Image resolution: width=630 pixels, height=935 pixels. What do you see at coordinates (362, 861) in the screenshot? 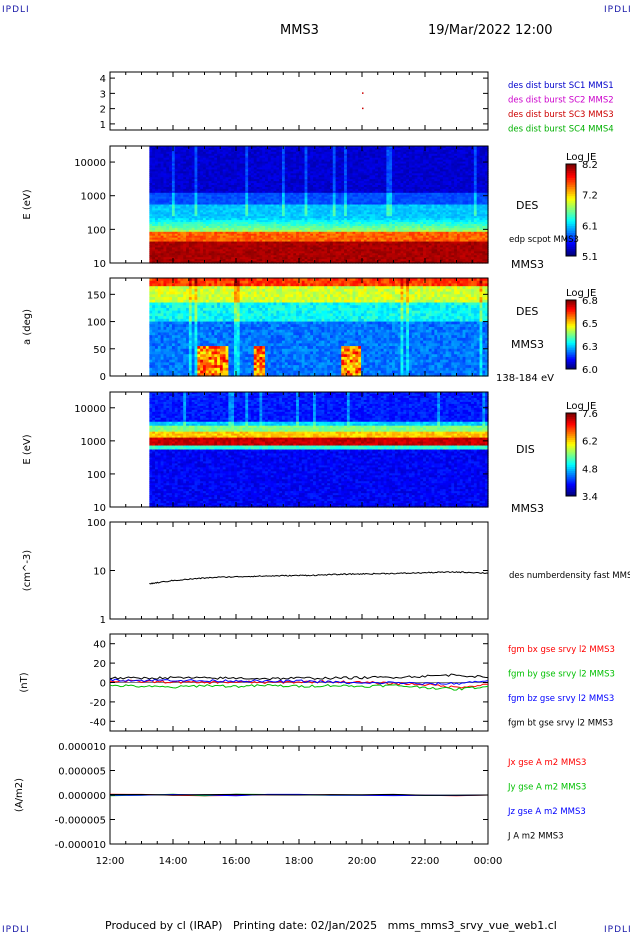
I see `xaxis-tick-label: 20:00` at bounding box center [362, 861].